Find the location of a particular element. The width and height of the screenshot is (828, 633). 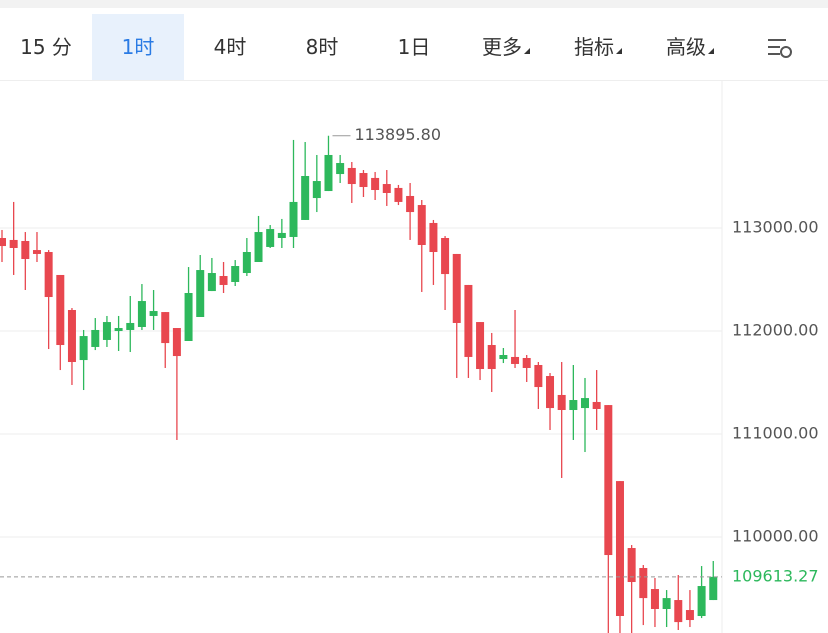

tab-bar: 15 分 1时 4时 8时 1日 更多 指标 高级 is located at coordinates (414, 47).